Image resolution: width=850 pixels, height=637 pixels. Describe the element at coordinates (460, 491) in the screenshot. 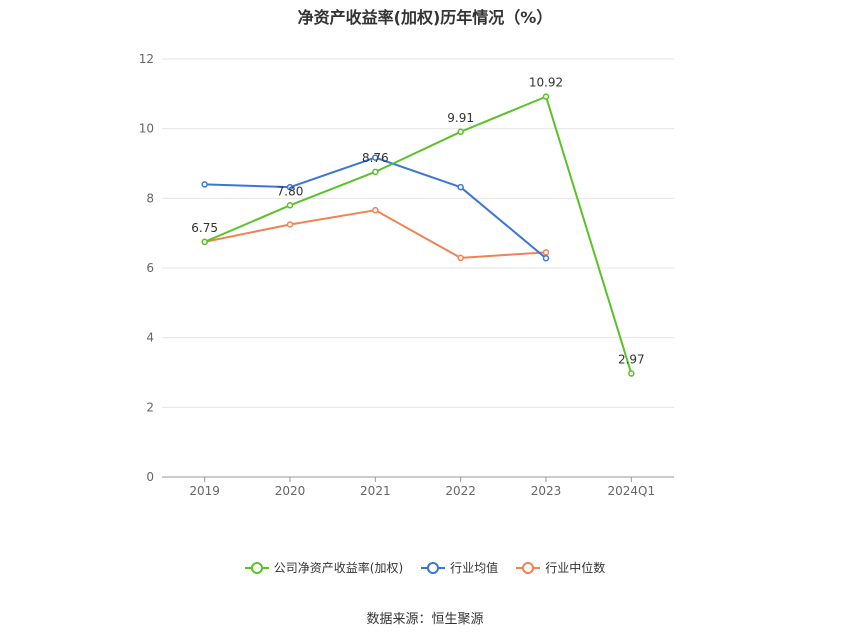

I see `x-tick-label: 2022` at that location.